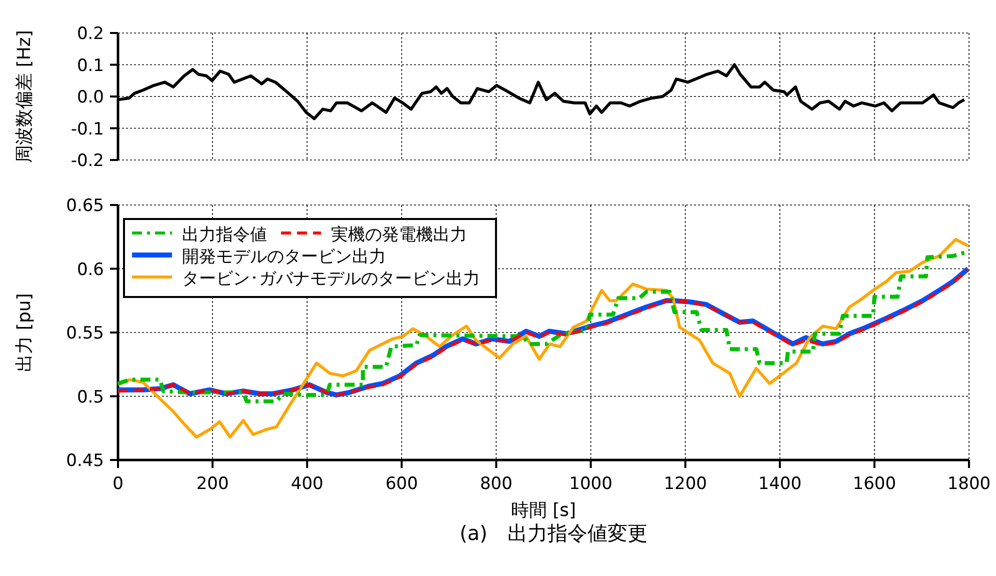  Describe the element at coordinates (90, 66) in the screenshot. I see `y-tick-label: 0.1` at that location.